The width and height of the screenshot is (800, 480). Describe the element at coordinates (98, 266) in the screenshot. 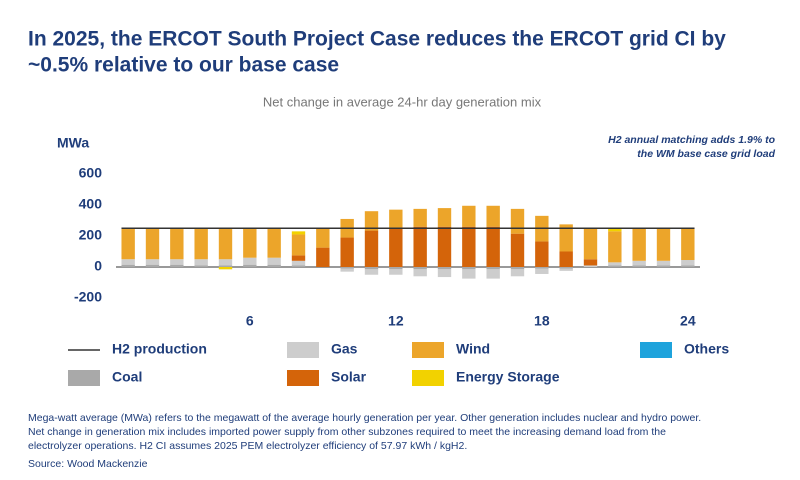

I see `y-tick-label: 0` at that location.